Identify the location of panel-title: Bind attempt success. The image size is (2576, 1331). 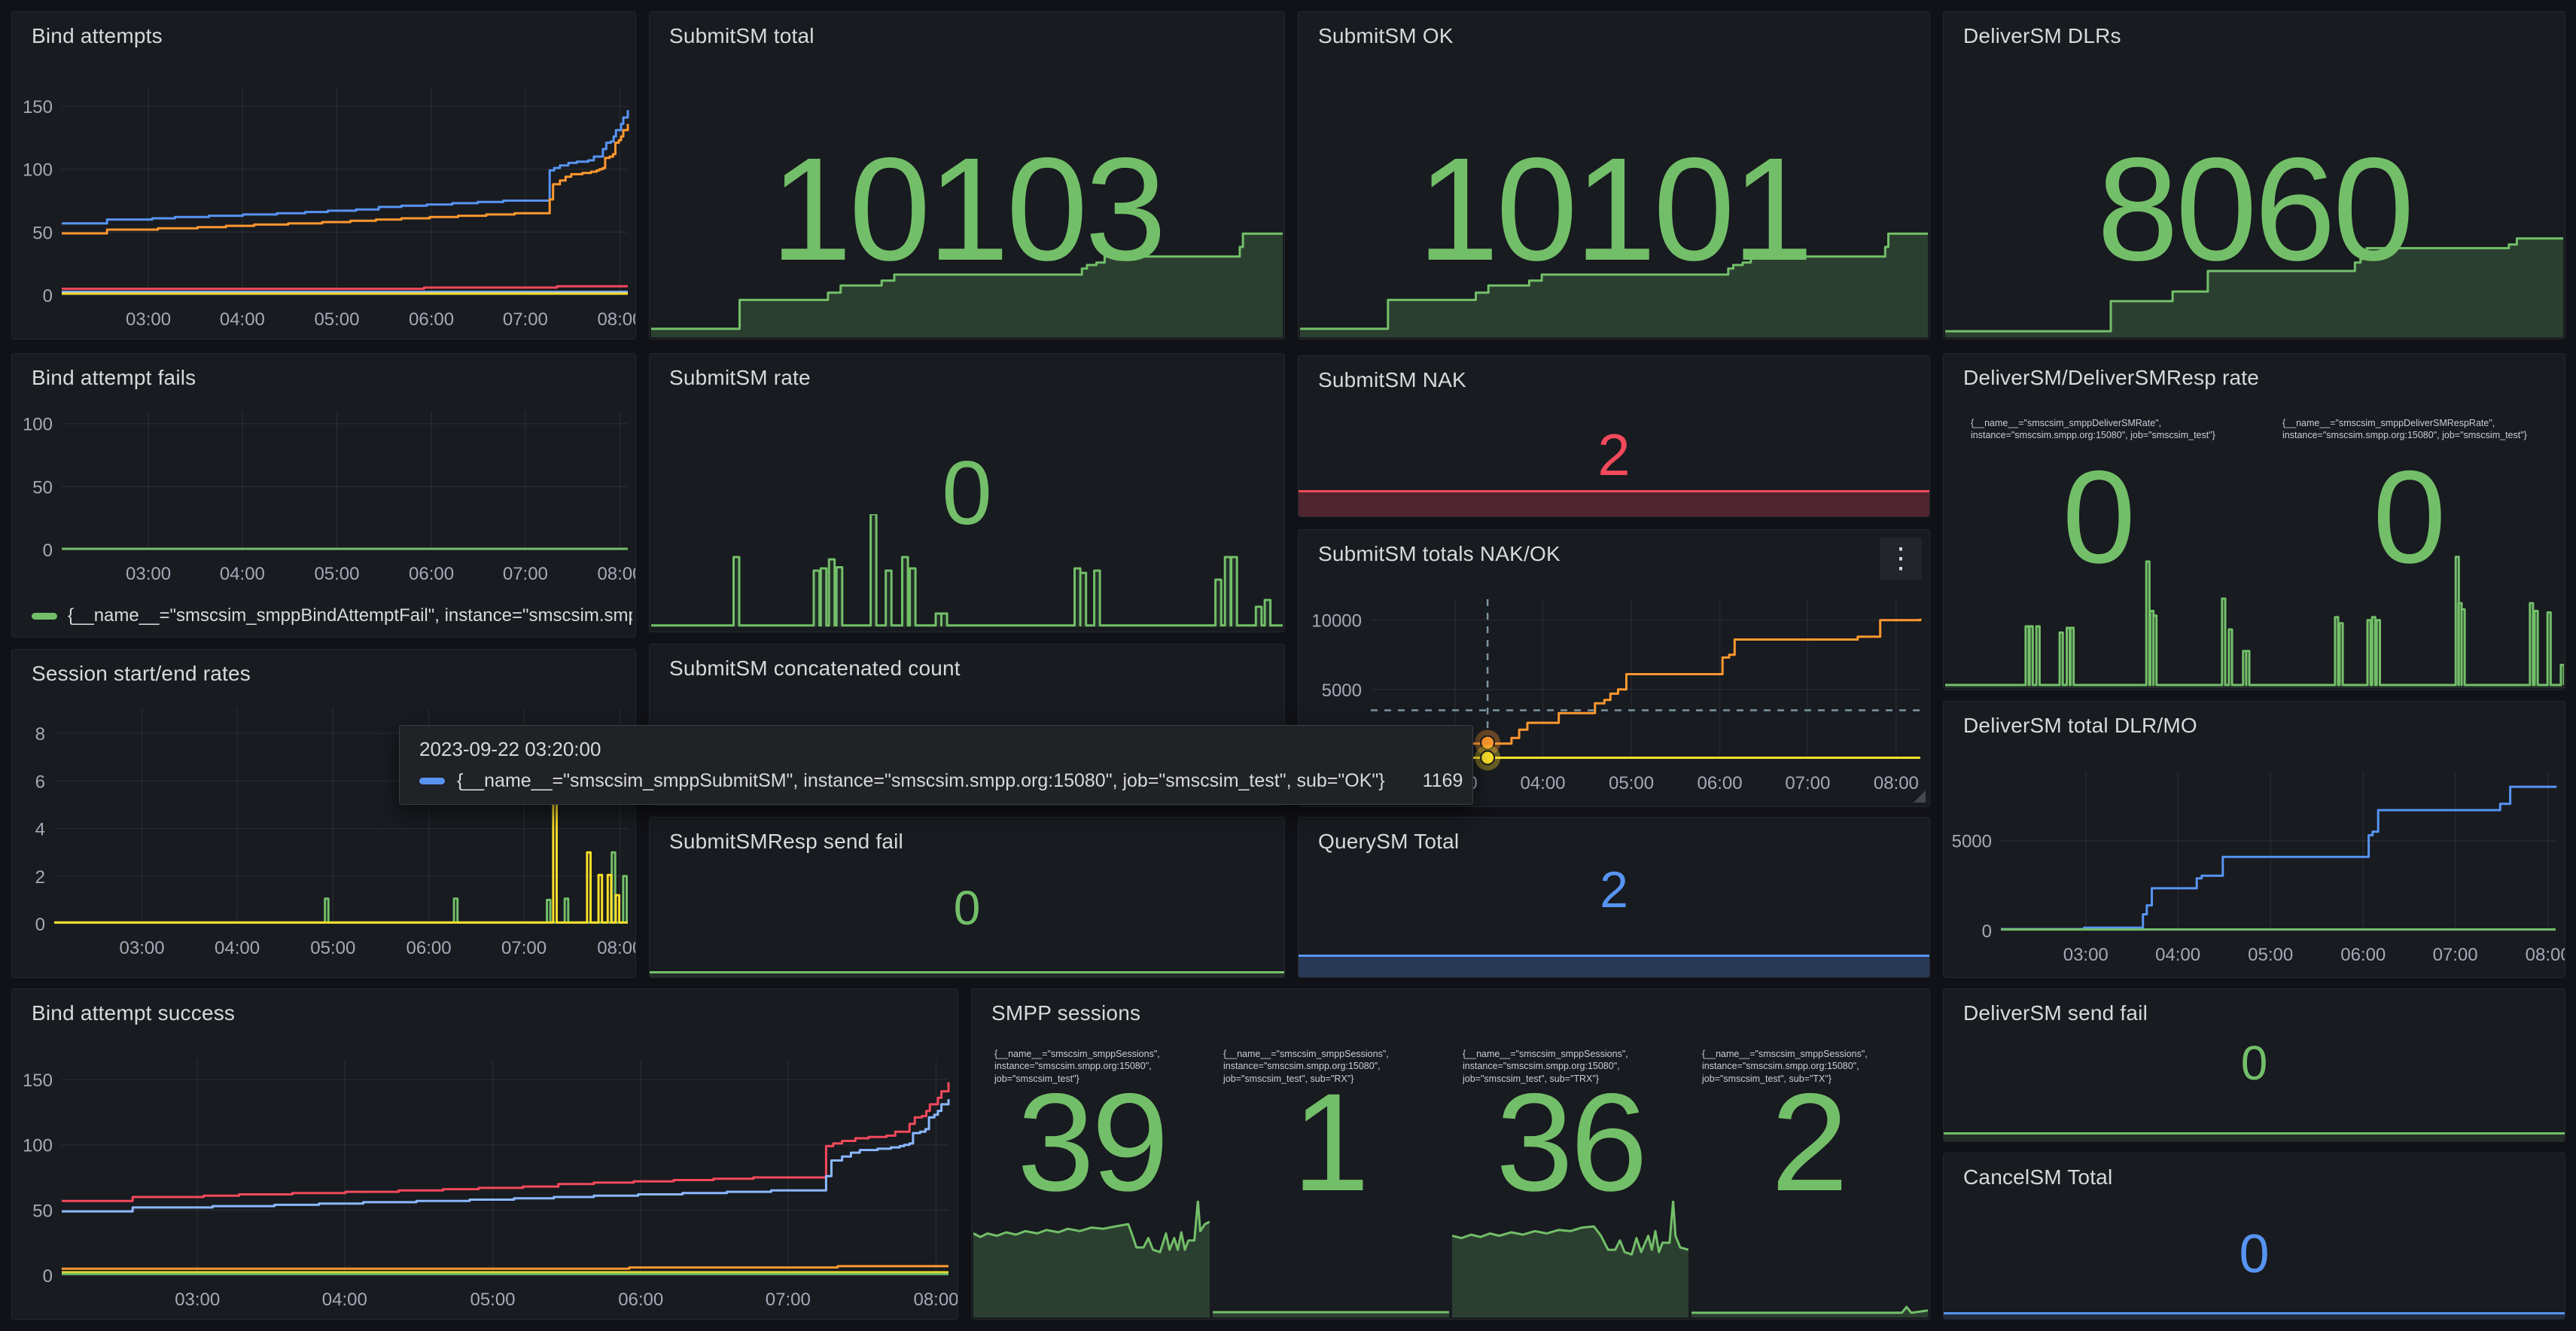
(134, 1013).